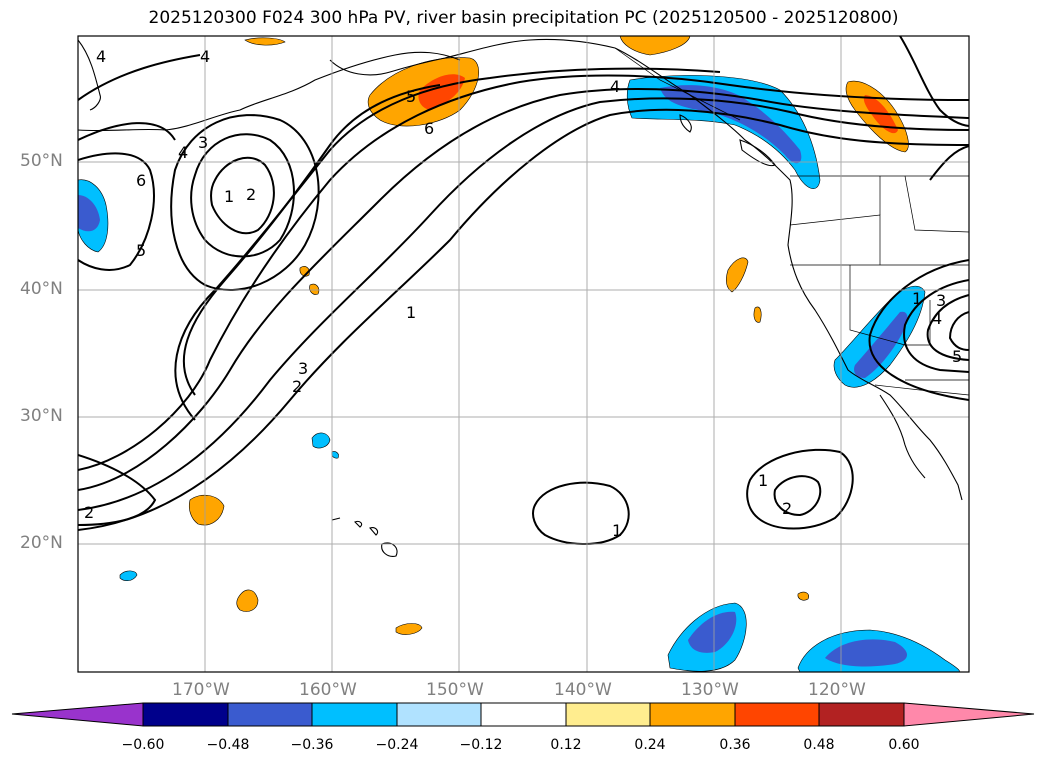 The height and width of the screenshot is (765, 1047). Describe the element at coordinates (881, 344) in the screenshot. I see `precip-negative-california-core` at that location.